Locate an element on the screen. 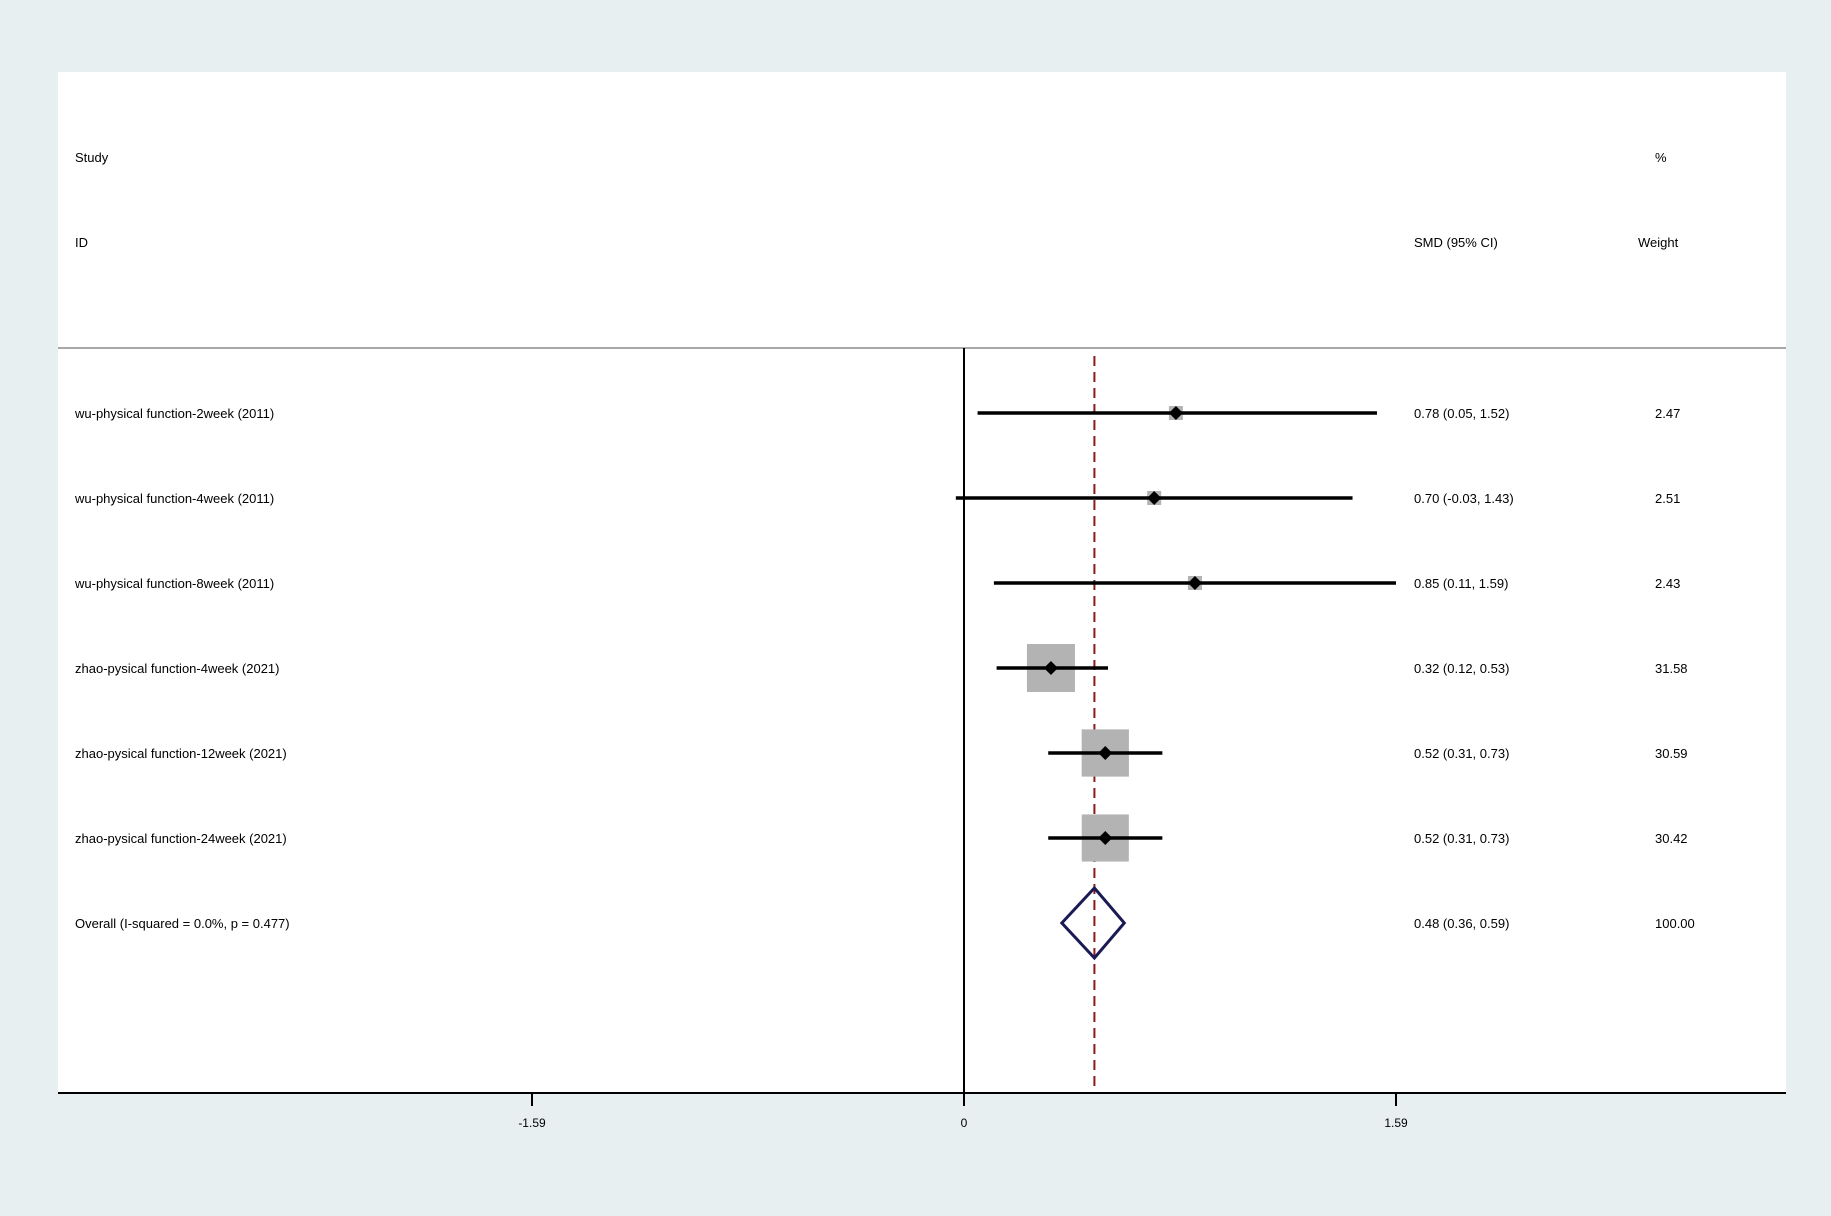 This screenshot has width=1831, height=1216. header-weight: Weight is located at coordinates (1658, 242).